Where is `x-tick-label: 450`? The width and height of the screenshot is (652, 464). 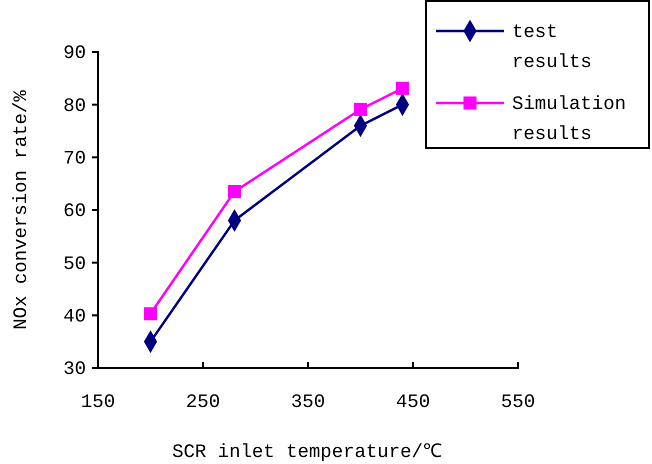
x-tick-label: 450 is located at coordinates (413, 402).